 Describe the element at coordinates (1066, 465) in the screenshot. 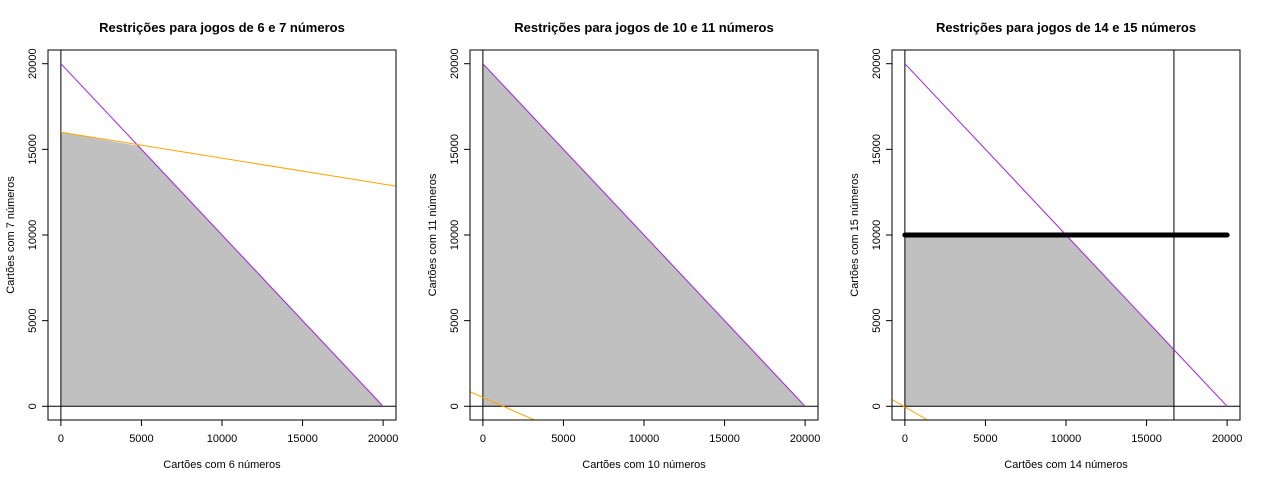

I see `x-axis-label: Cartões com 14 números` at that location.